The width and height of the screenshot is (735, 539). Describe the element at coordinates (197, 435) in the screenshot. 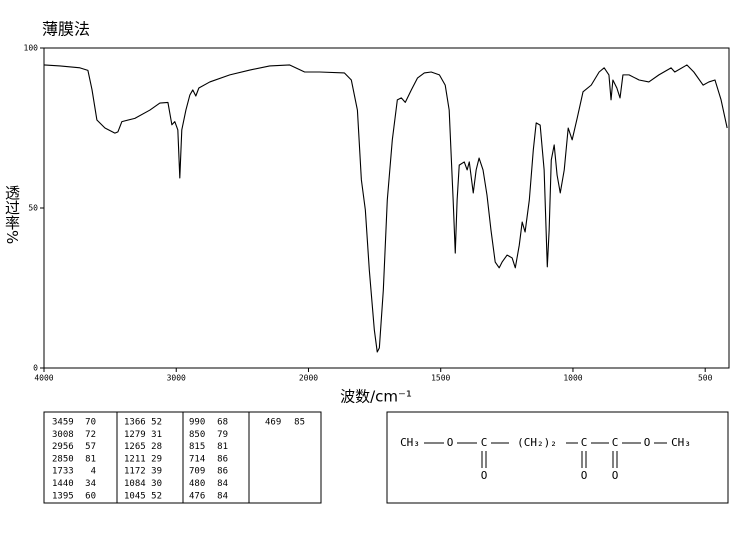

I see `peak-wavenumber: 850` at that location.